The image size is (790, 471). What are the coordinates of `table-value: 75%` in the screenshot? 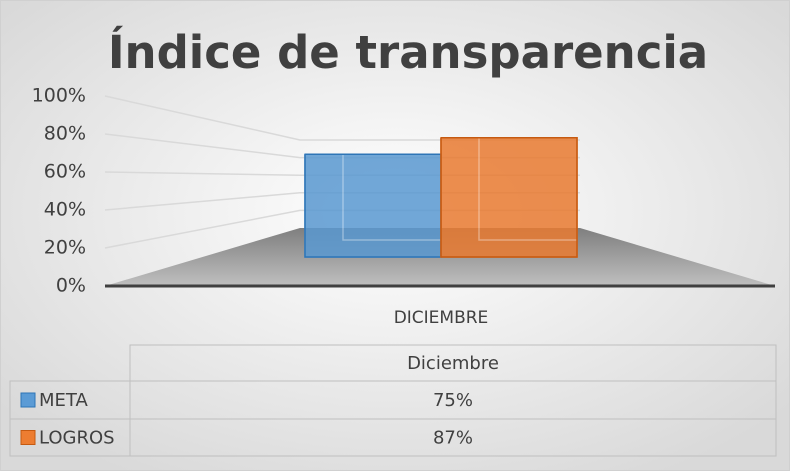 It's located at (453, 400).